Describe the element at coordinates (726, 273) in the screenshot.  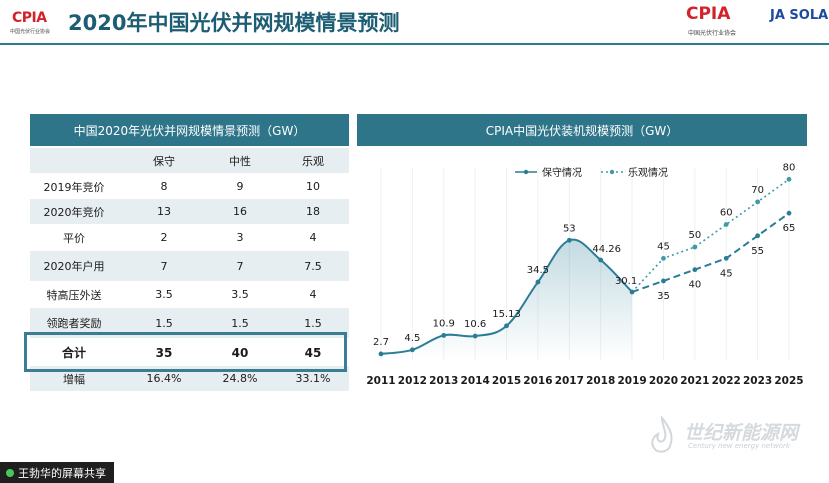
I see `data-label: 45` at that location.